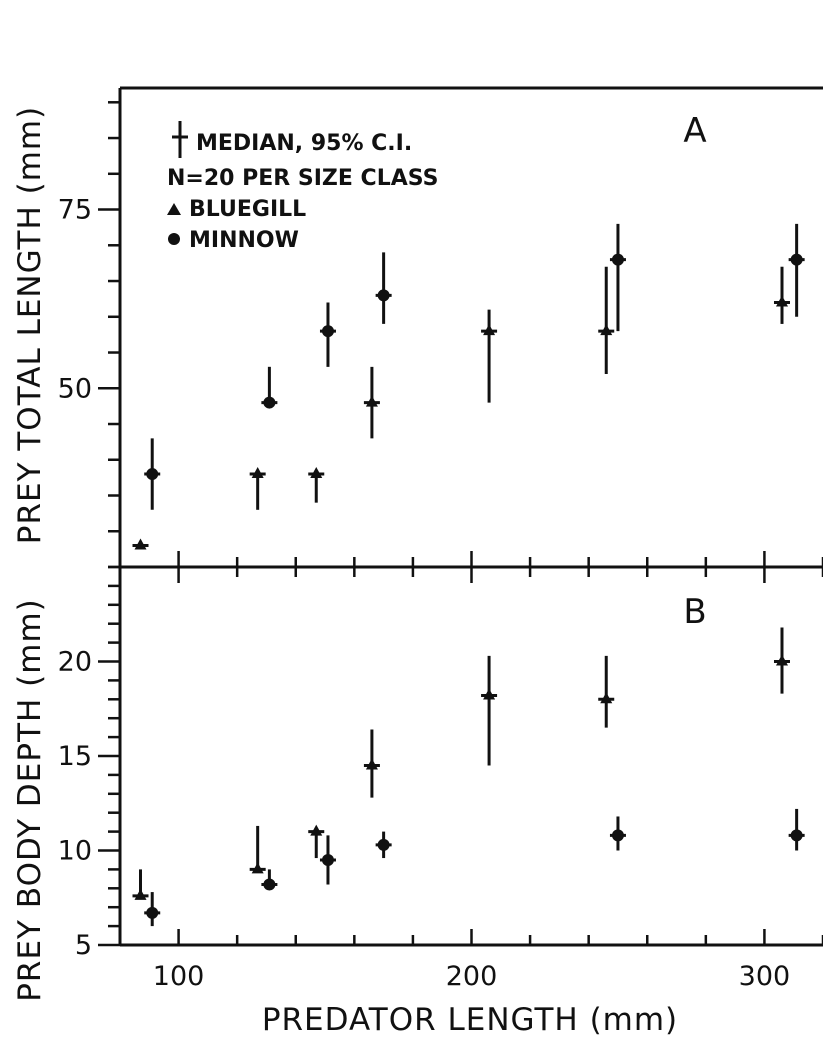  What do you see at coordinates (765, 976) in the screenshot?
I see `panel-b-x-tick-label: 300` at bounding box center [765, 976].